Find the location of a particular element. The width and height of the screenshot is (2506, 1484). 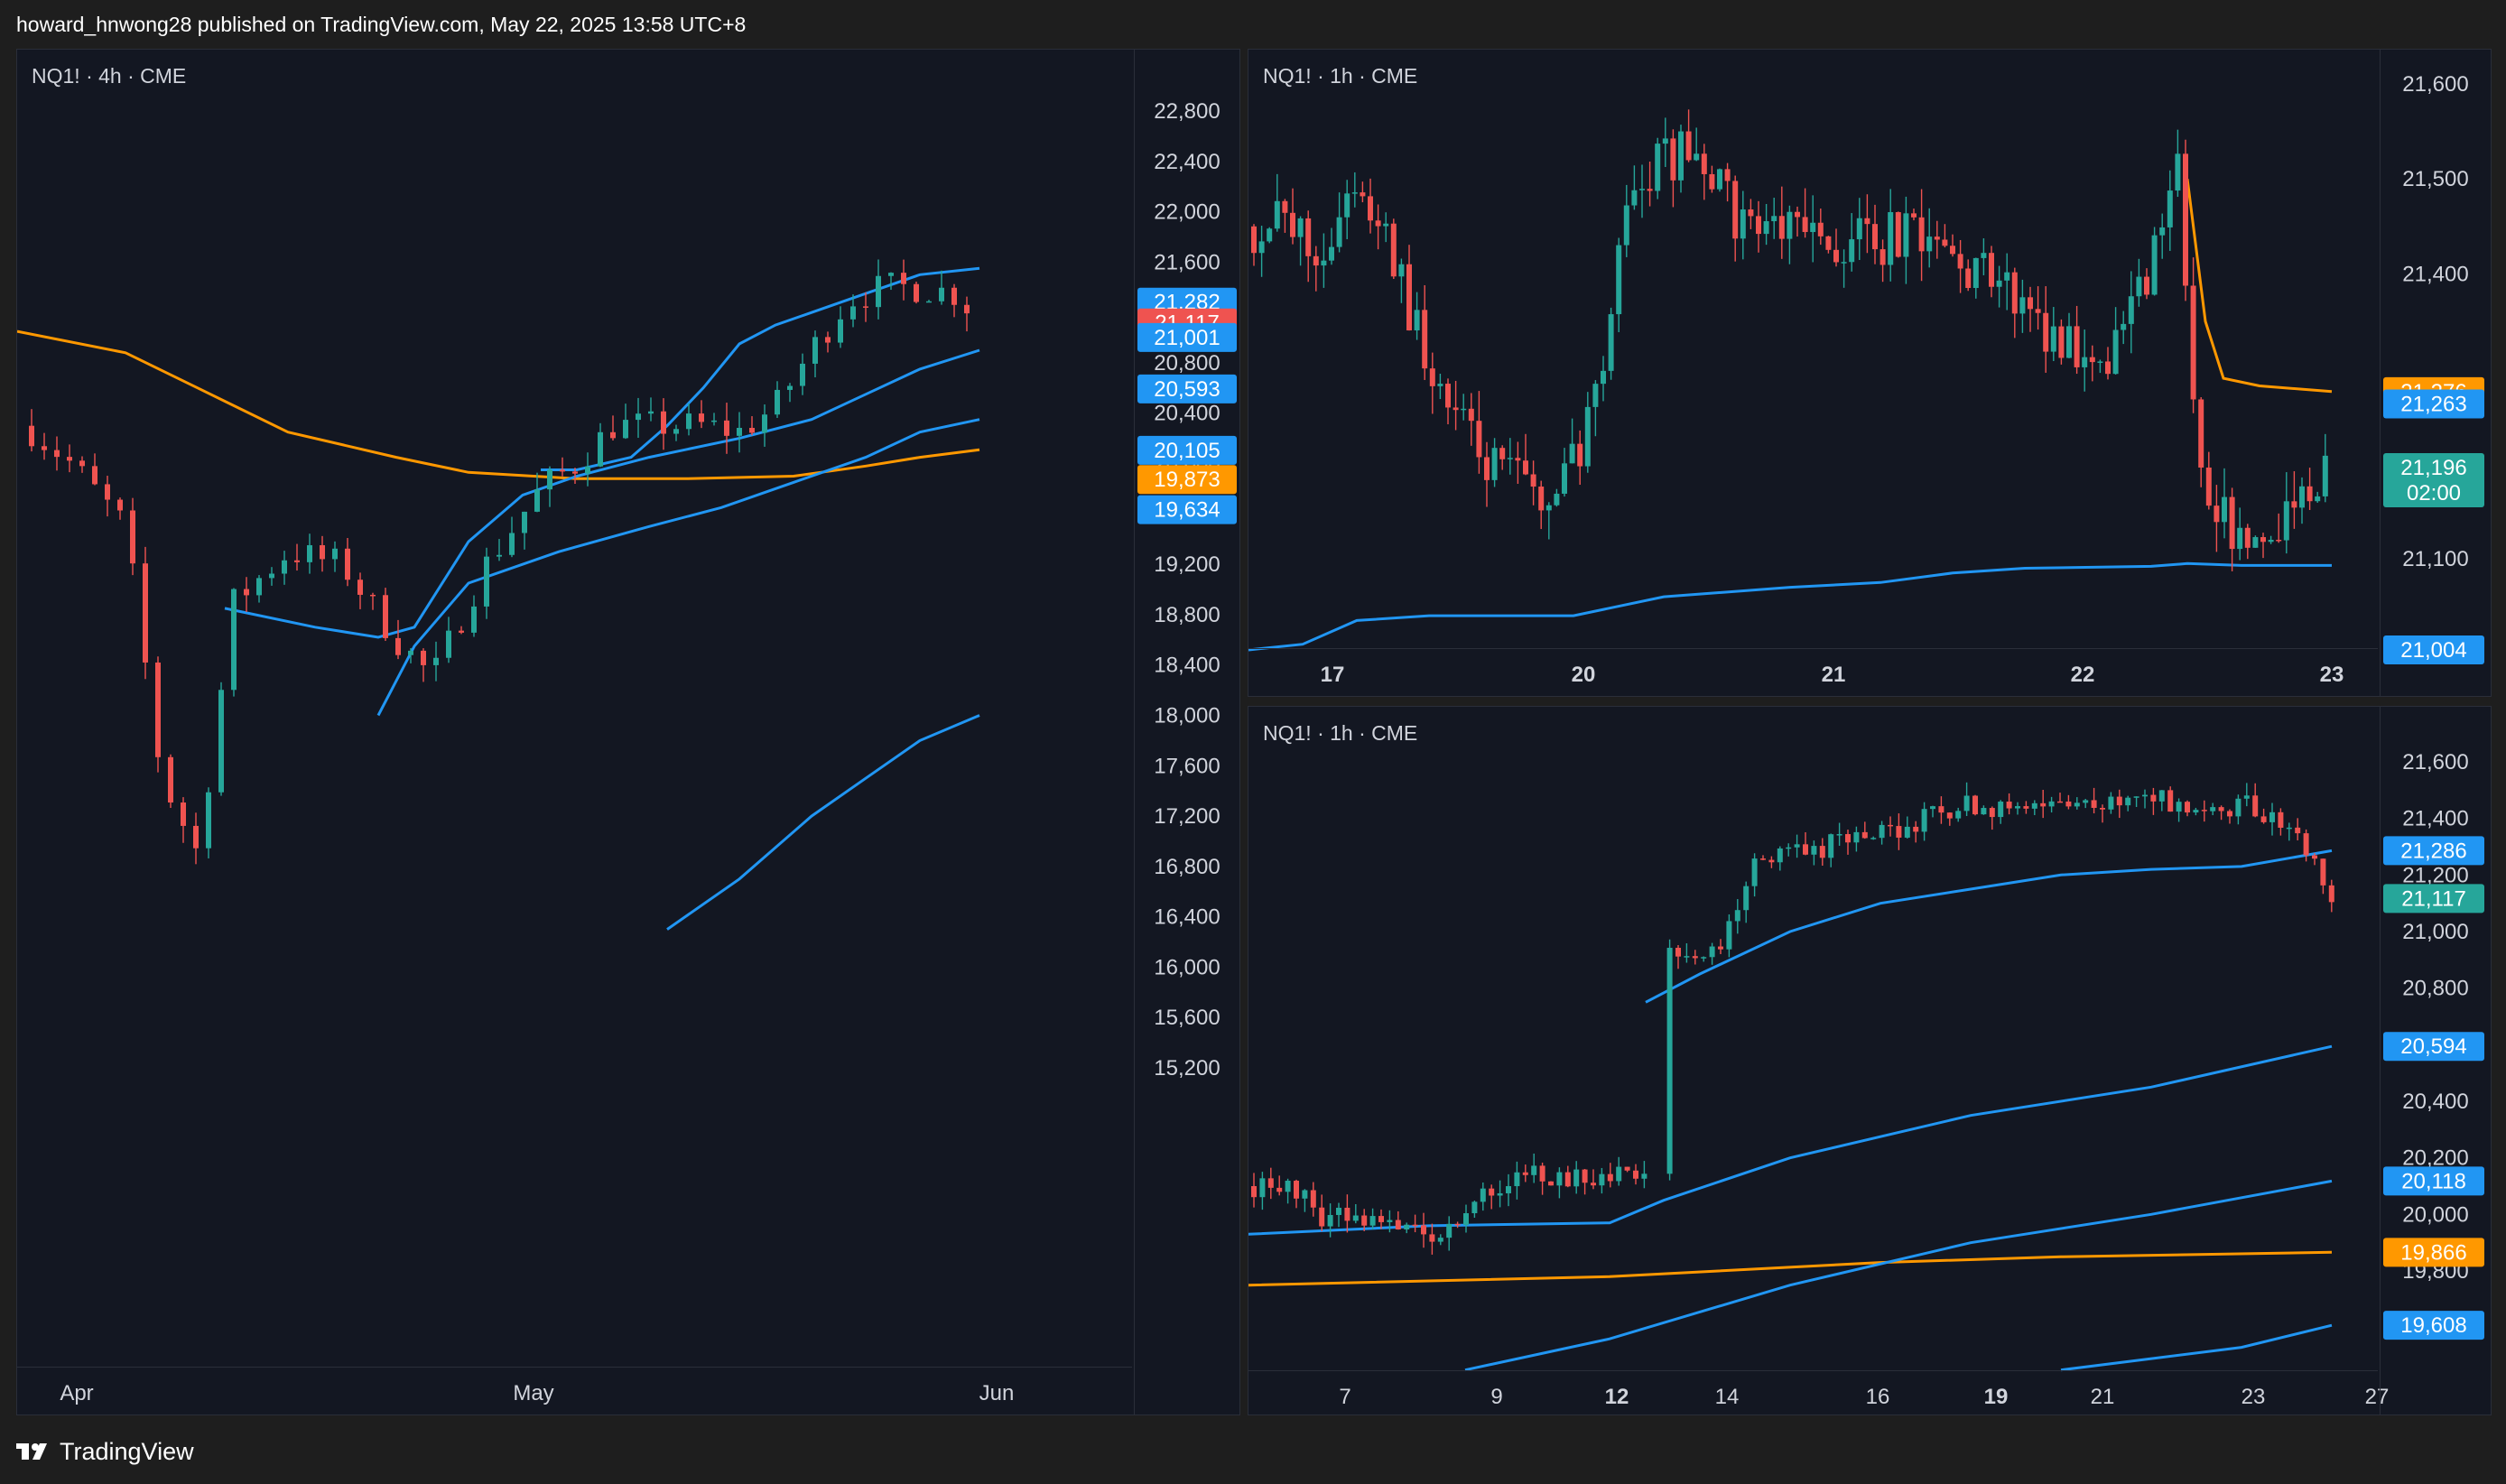

y-tick-label: 18,000 is located at coordinates (1187, 716).